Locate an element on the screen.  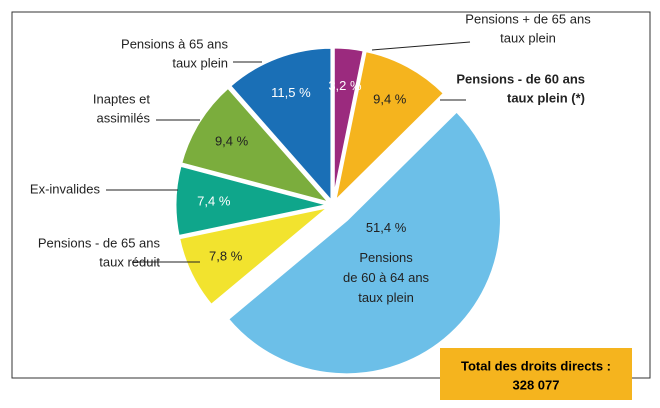
value-label: 7,4 % is located at coordinates (214, 200).